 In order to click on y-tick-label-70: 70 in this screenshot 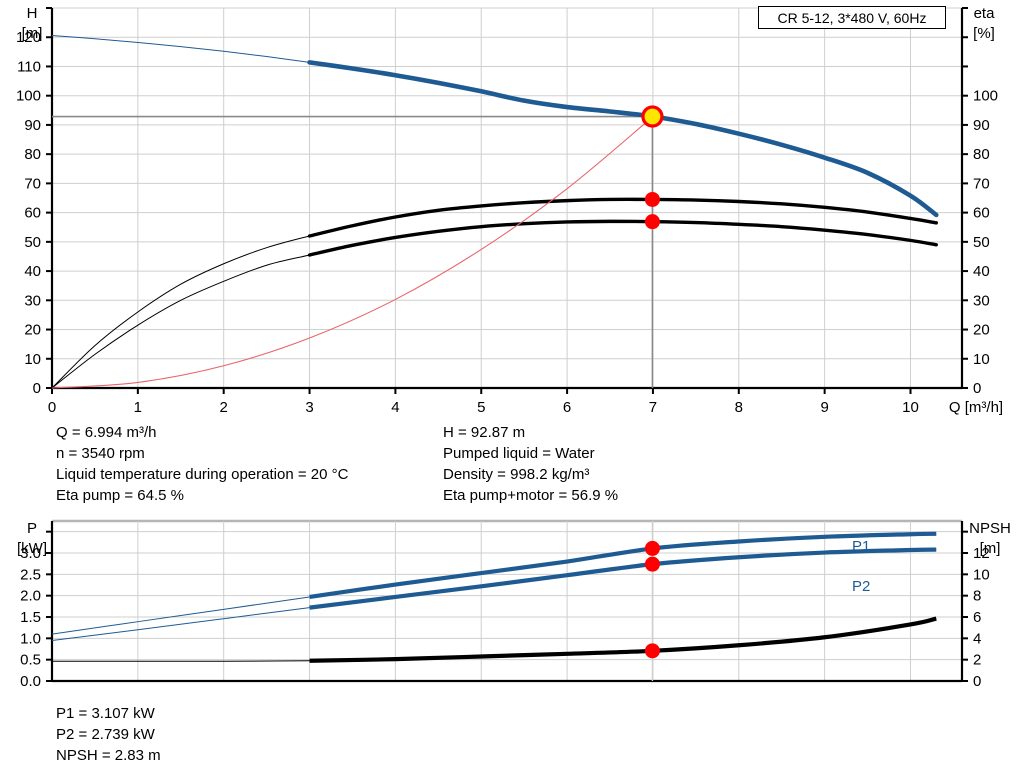, I will do `click(32, 183)`.